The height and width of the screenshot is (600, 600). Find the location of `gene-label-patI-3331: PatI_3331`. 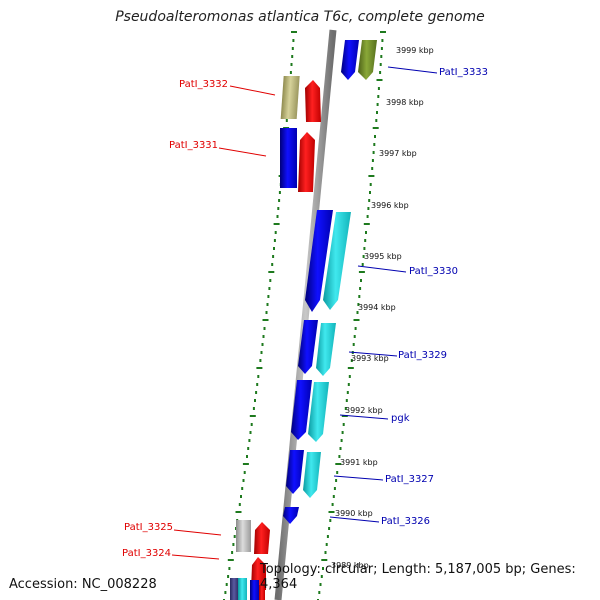

gene-label-patI-3331: PatI_3331 is located at coordinates (194, 145).